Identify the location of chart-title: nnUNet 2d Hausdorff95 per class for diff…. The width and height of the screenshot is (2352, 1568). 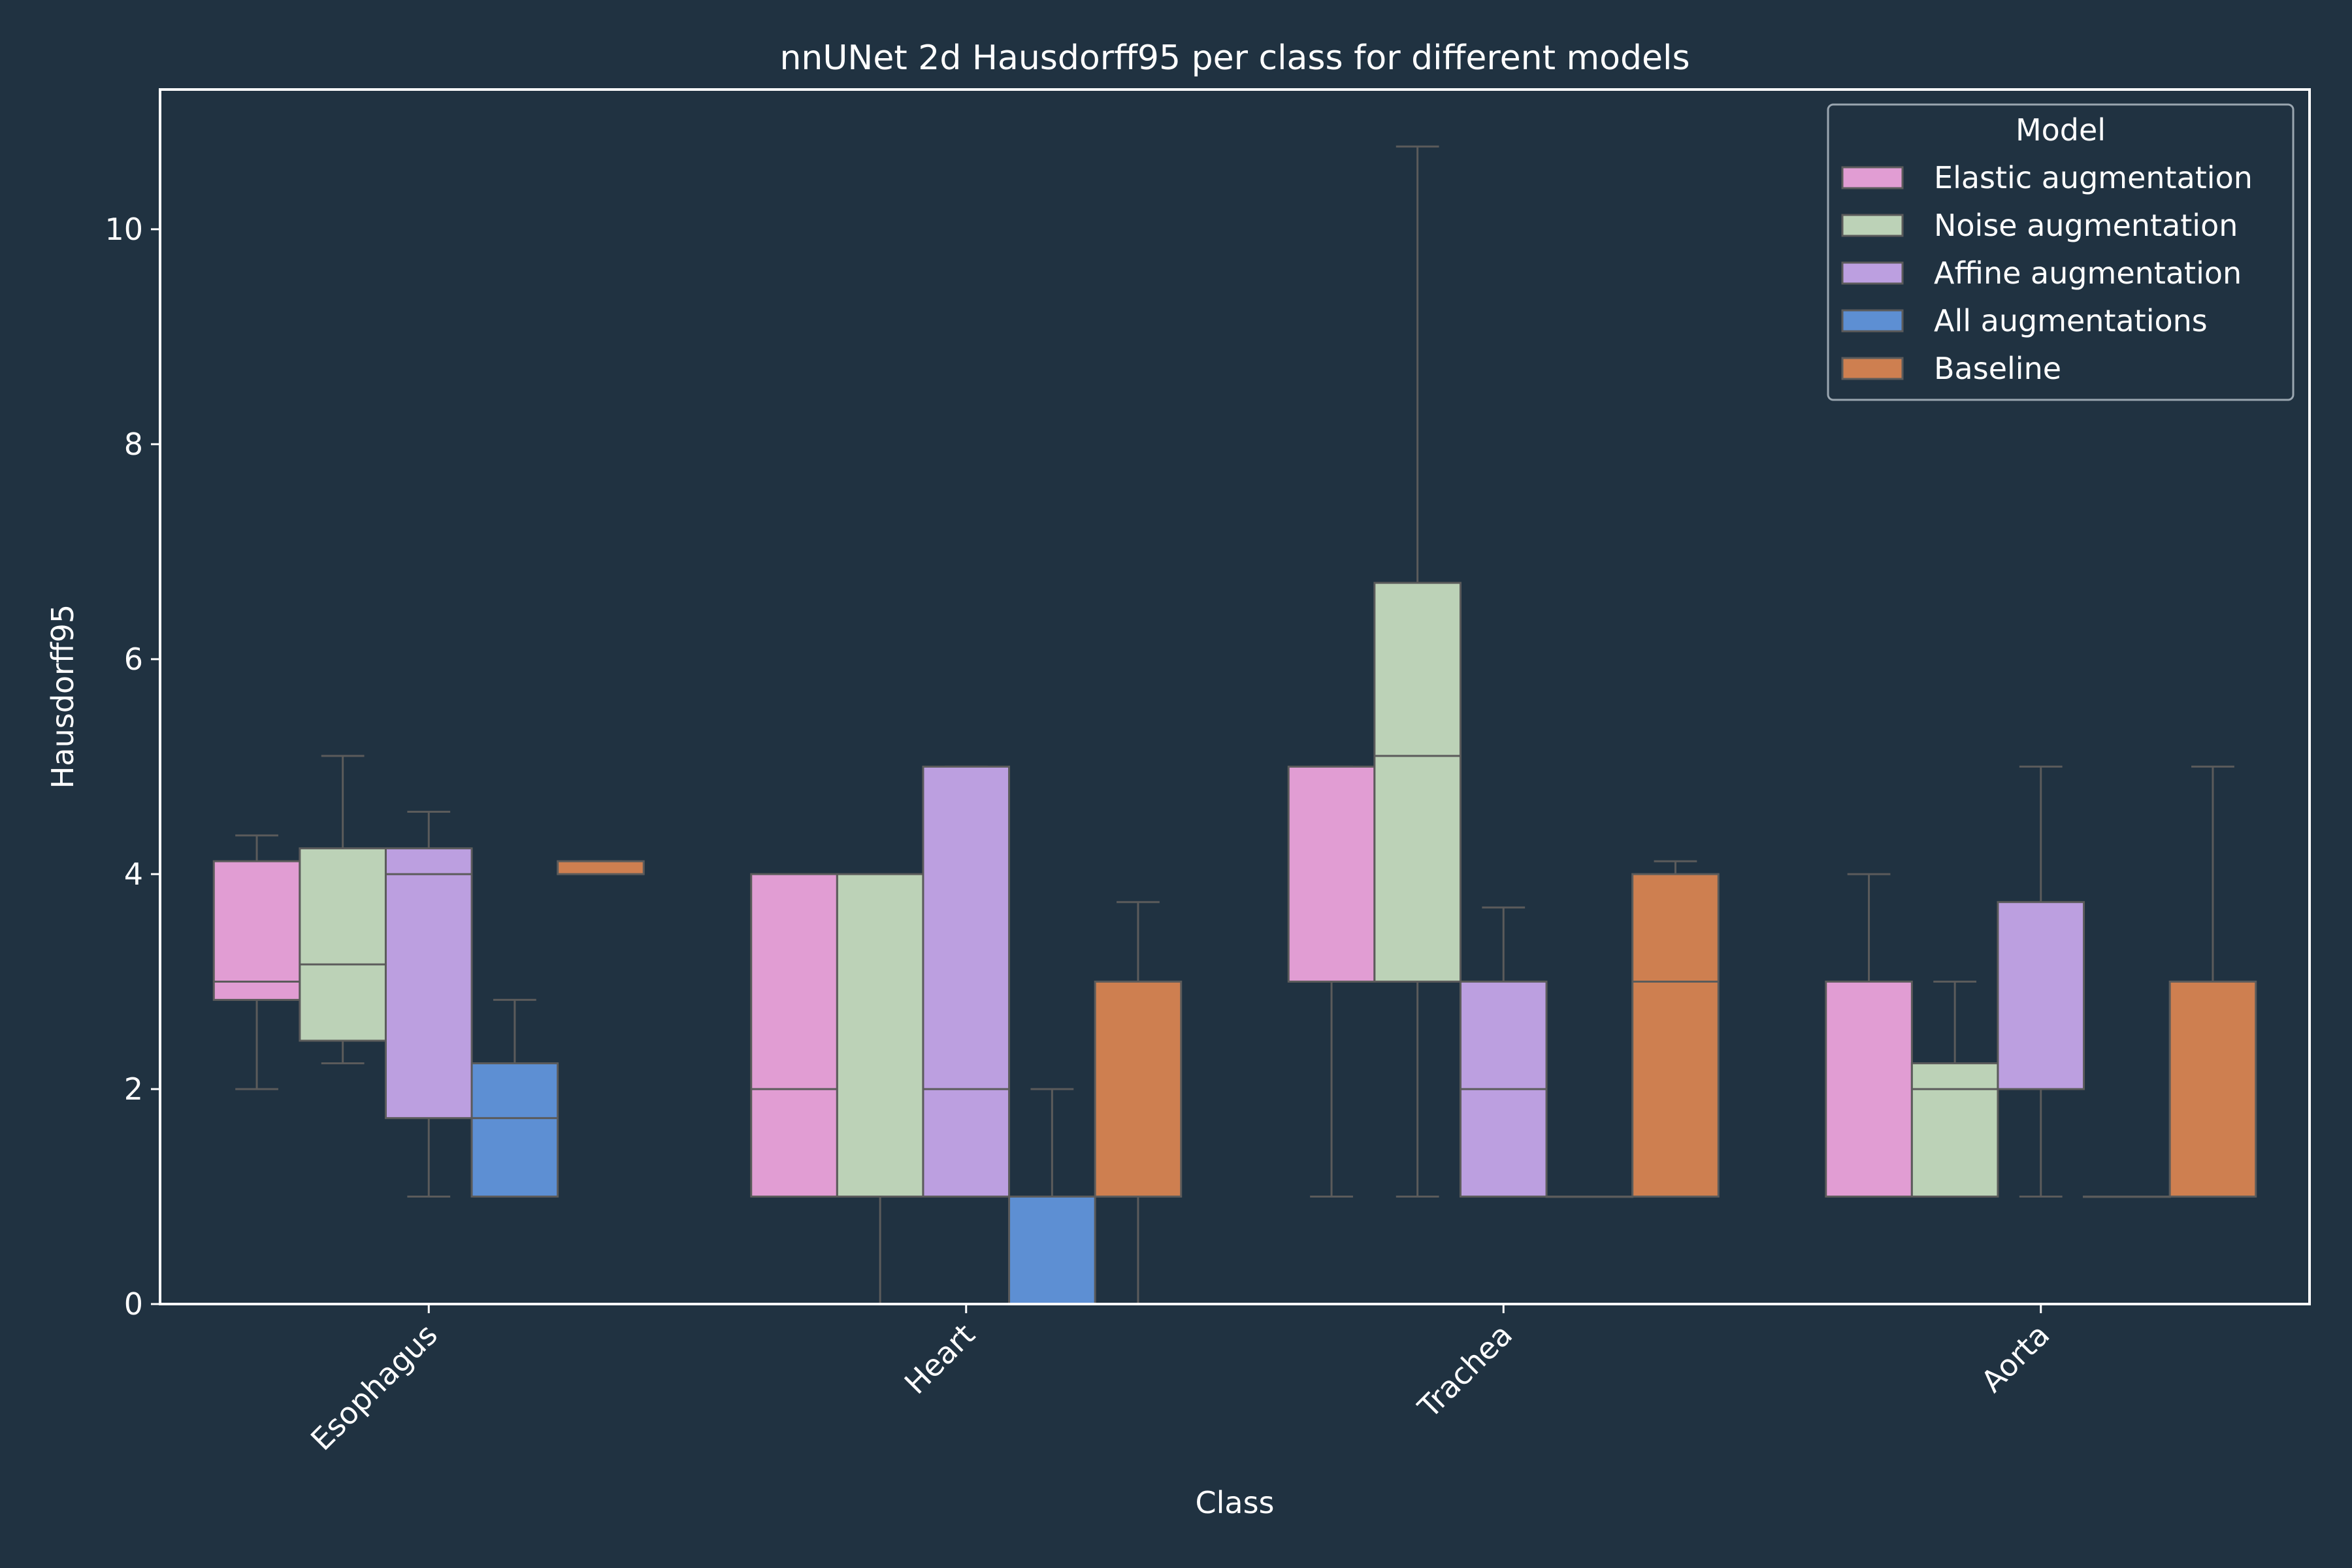
(1234, 58).